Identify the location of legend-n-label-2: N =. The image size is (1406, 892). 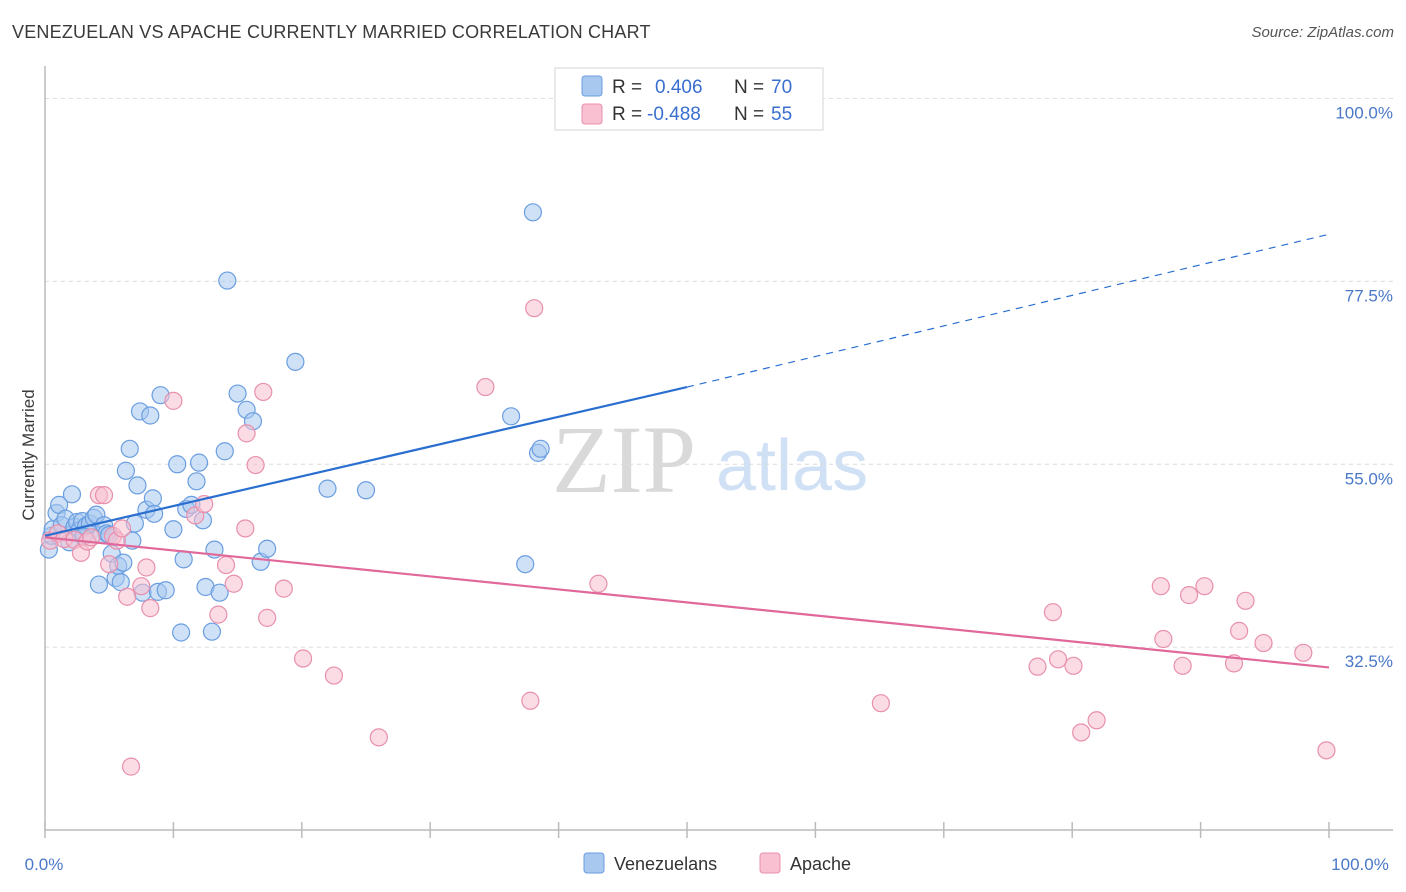
(749, 114).